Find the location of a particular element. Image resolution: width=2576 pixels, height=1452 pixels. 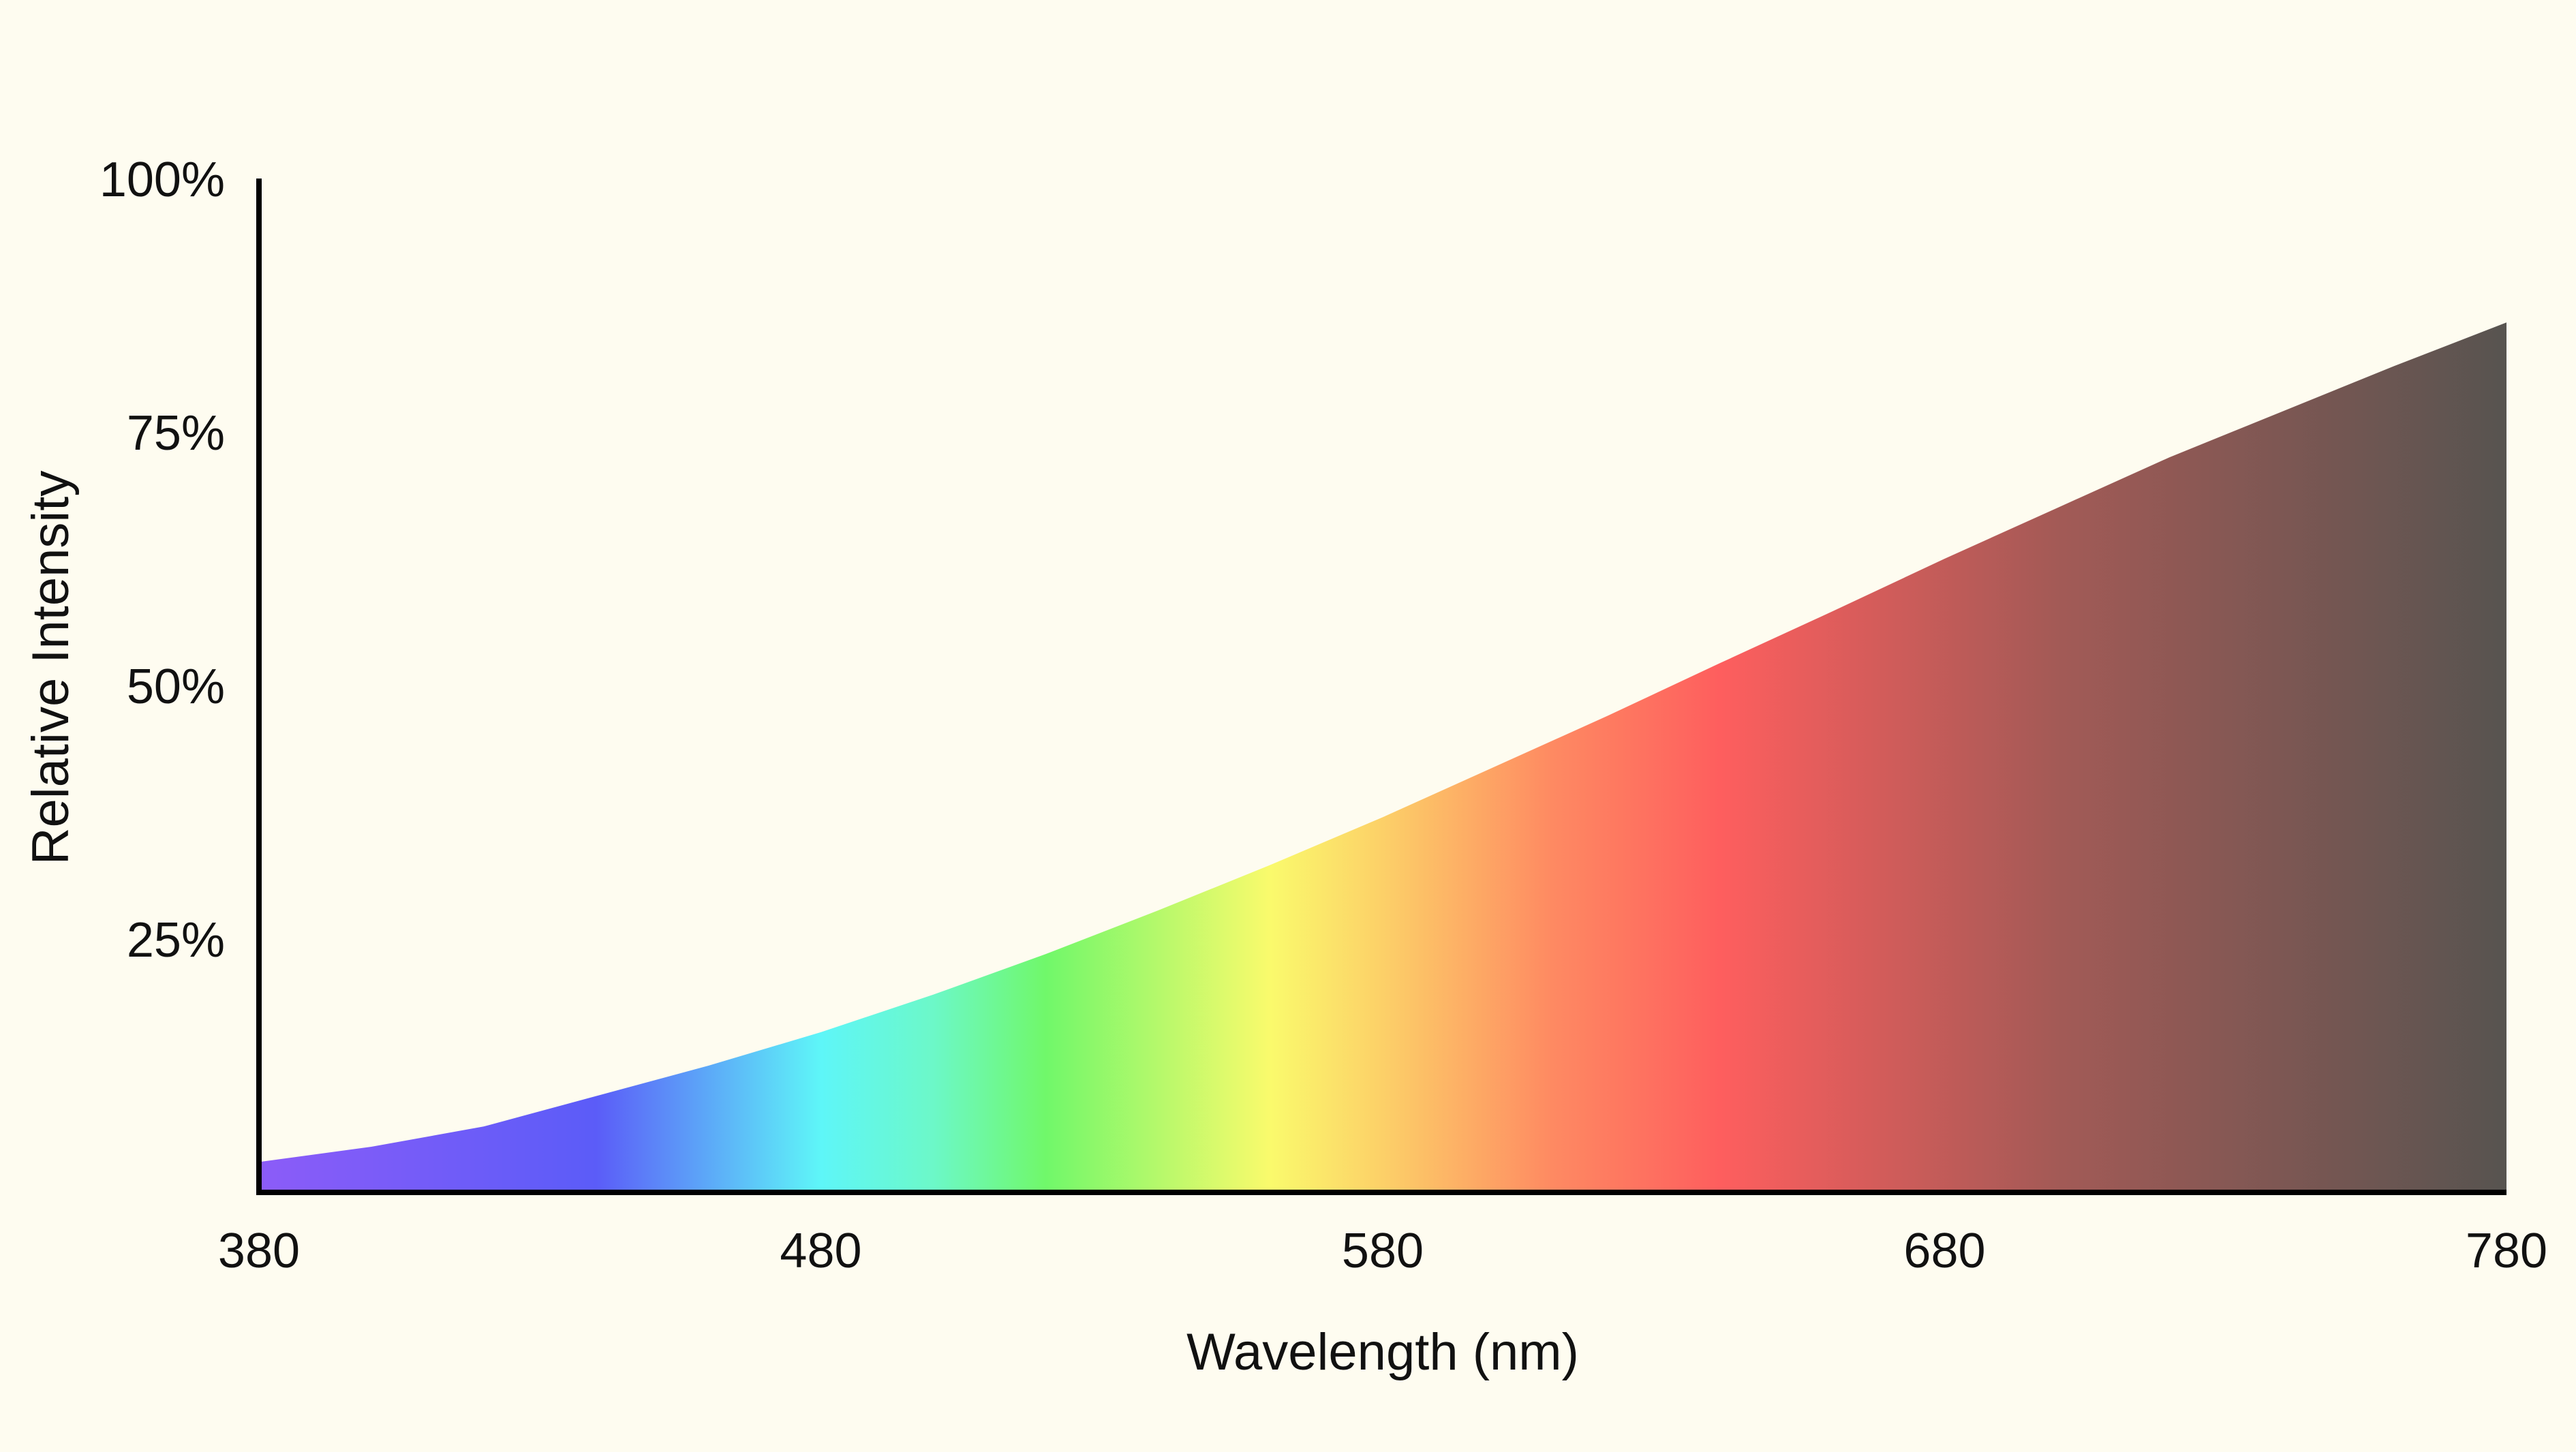

x-tick-label: 480 is located at coordinates (820, 1251).